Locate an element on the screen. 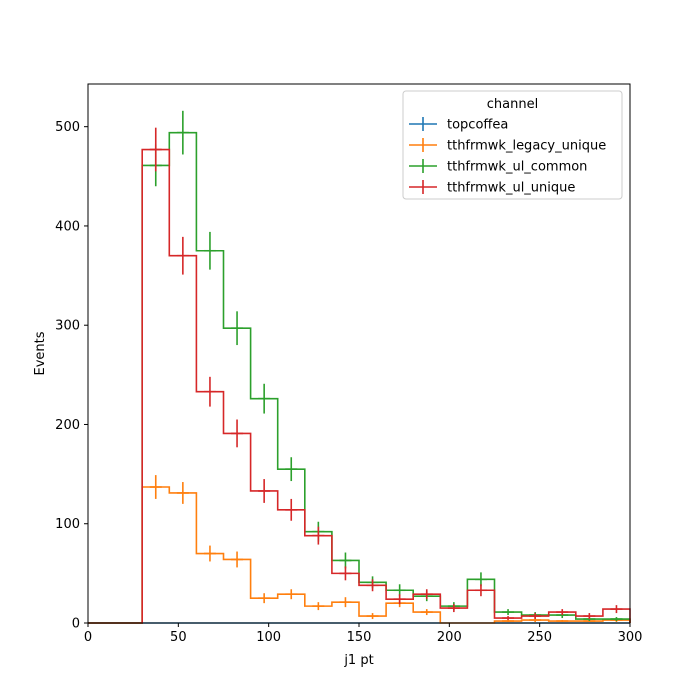 Image resolution: width=700 pixels, height=700 pixels. legend-entry: tthfrmwk_ul_common is located at coordinates (498, 167).